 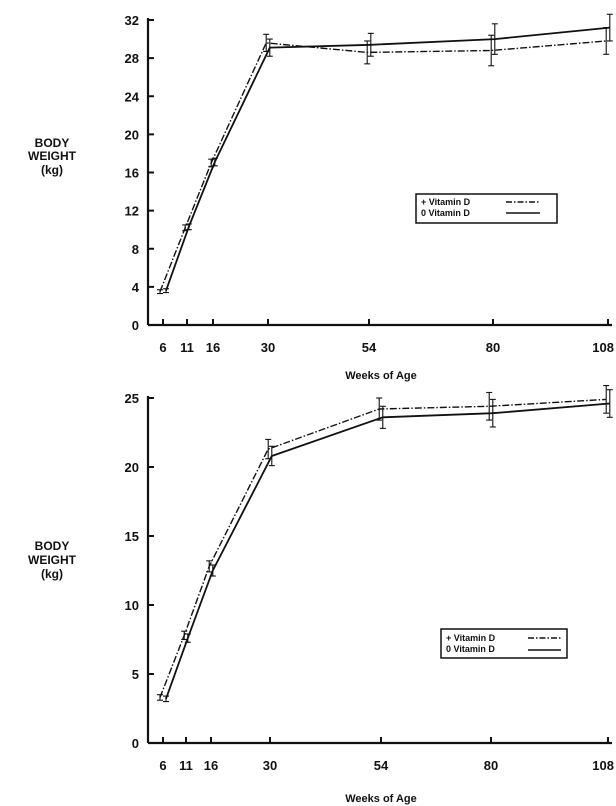 What do you see at coordinates (132, 605) in the screenshot?
I see `y-tick-label: 10` at bounding box center [132, 605].